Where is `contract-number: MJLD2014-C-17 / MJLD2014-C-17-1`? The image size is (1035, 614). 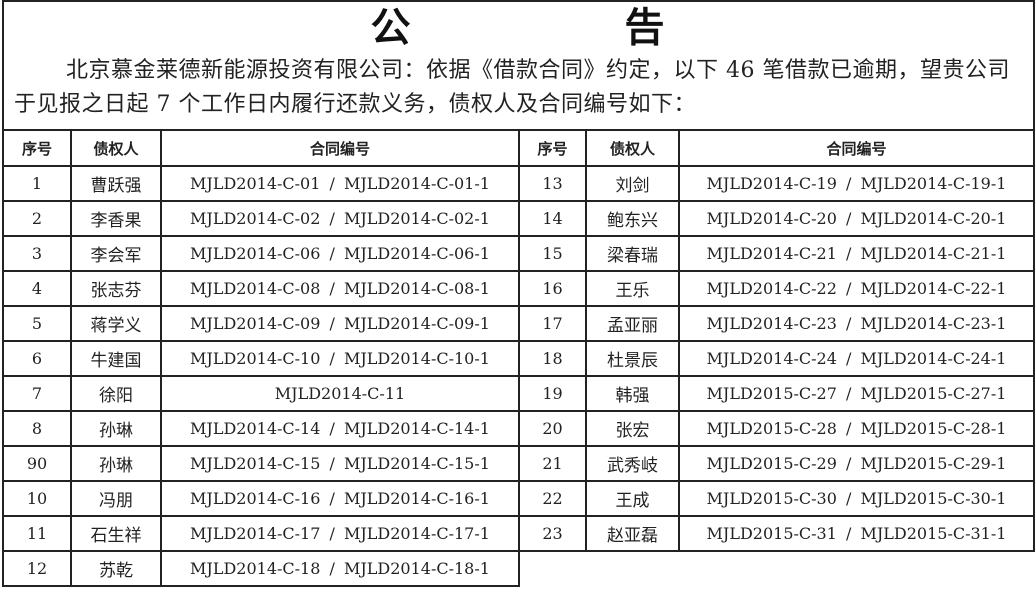 contract-number: MJLD2014-C-17 / MJLD2014-C-17-1 is located at coordinates (340, 533).